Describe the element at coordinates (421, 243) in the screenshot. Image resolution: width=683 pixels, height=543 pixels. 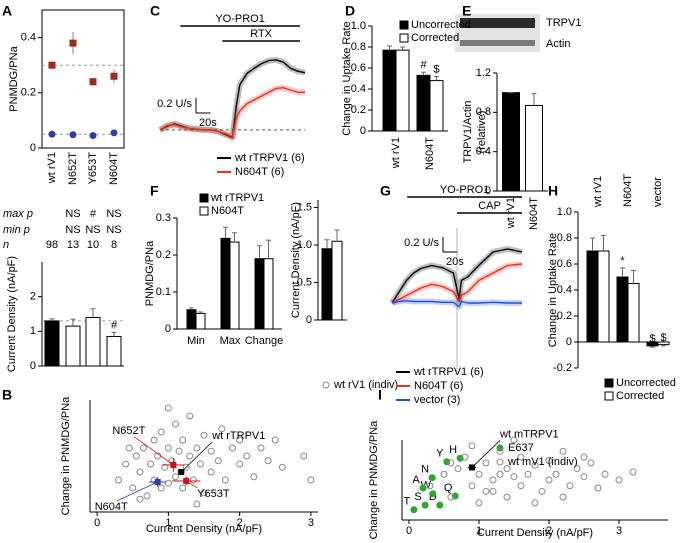
I see `scale-bar-label: 0.2 U/s` at that location.